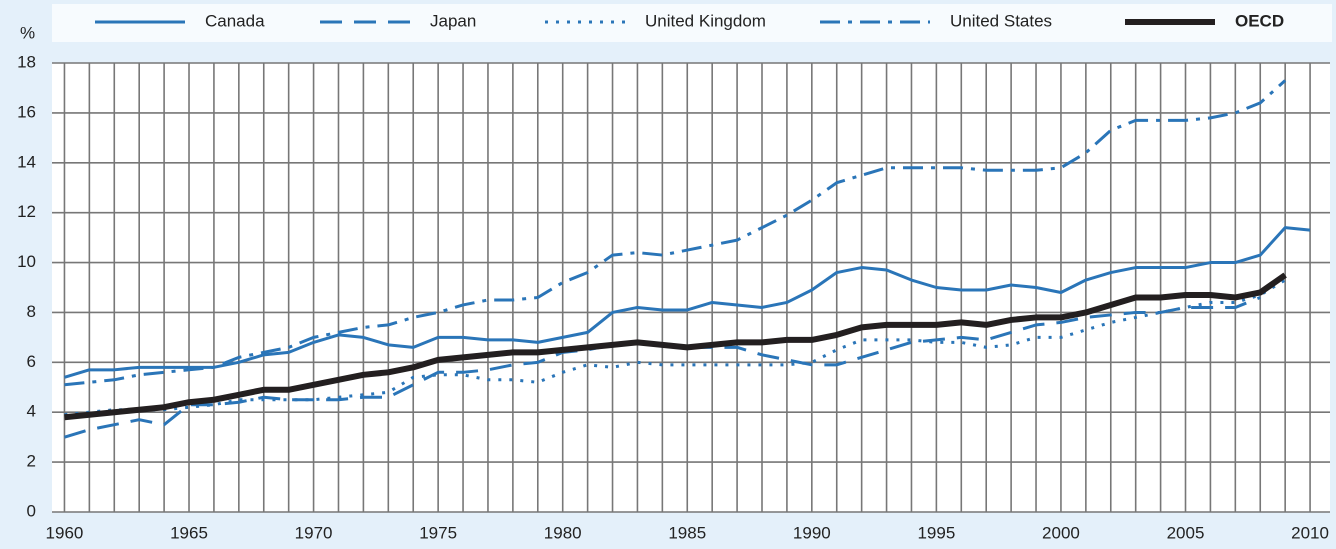  What do you see at coordinates (26, 261) in the screenshot?
I see `y-tick-label: 10` at bounding box center [26, 261].